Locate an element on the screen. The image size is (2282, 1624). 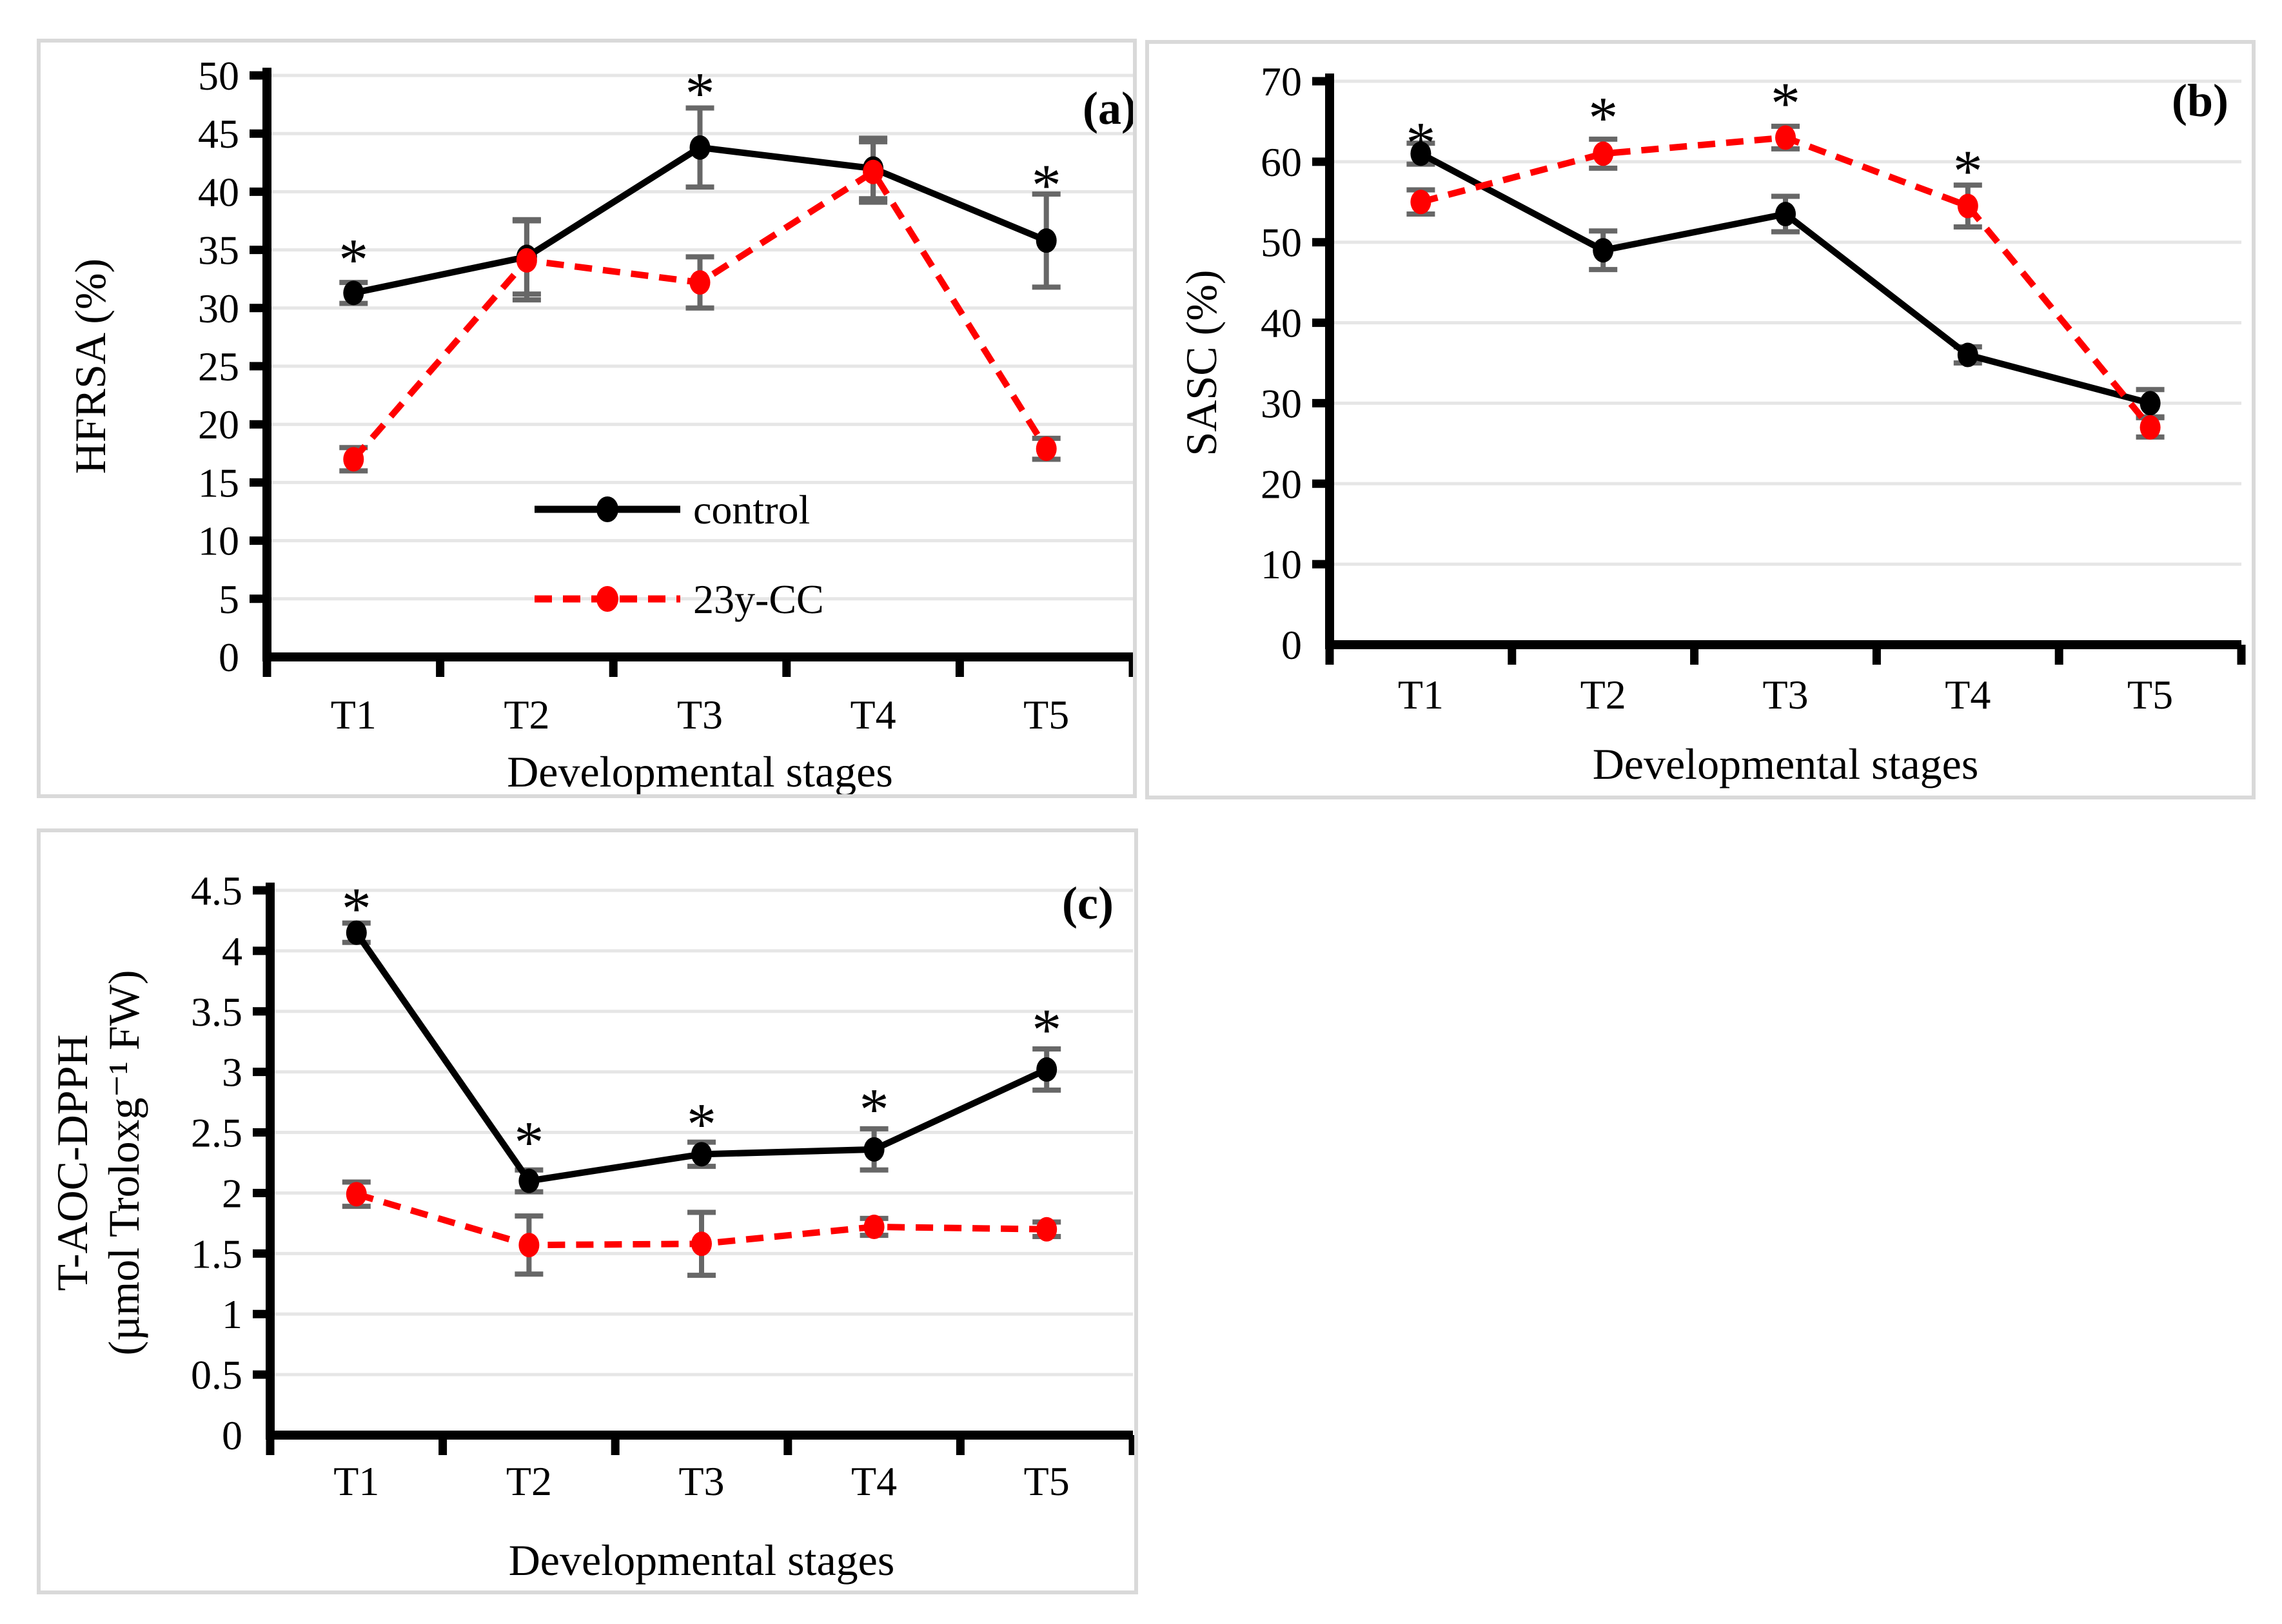
series-markers-control is located at coordinates (701, 1056).